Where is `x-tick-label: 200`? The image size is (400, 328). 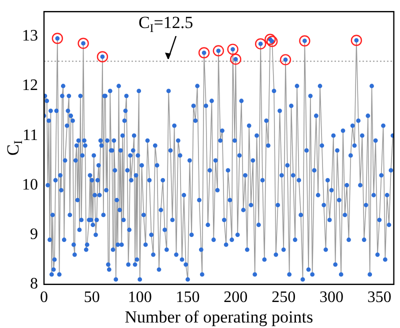 x-tick-label: 200 is located at coordinates (236, 297).